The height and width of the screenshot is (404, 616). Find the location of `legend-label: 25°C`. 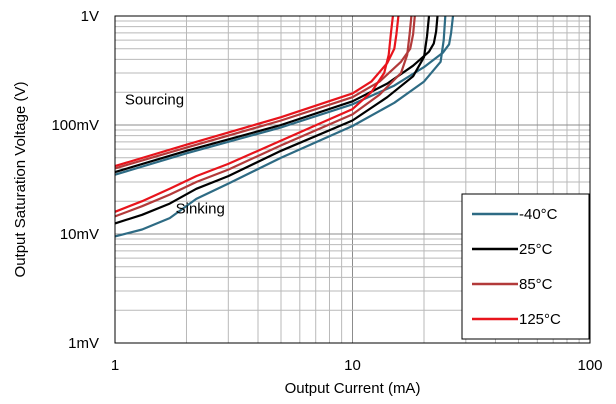

legend-label: 25°C is located at coordinates (536, 249).